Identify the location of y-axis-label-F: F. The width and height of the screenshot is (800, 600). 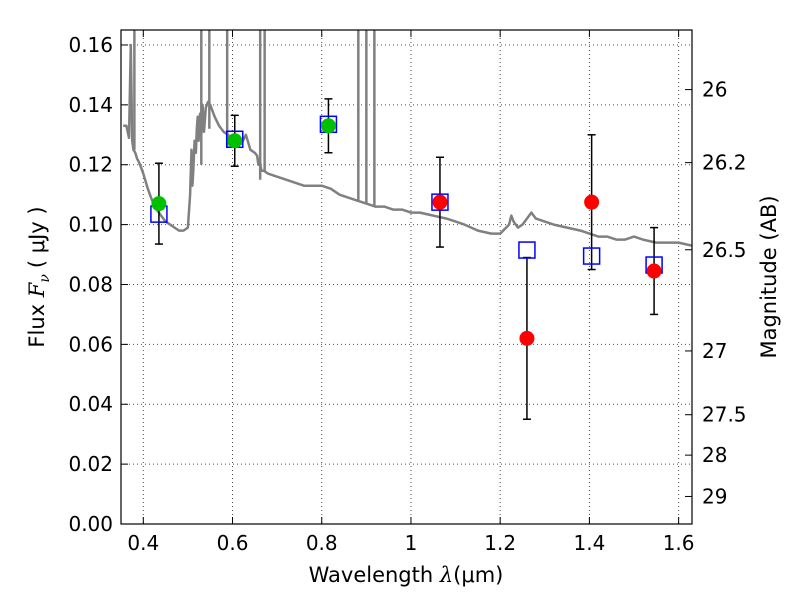
(37, 289).